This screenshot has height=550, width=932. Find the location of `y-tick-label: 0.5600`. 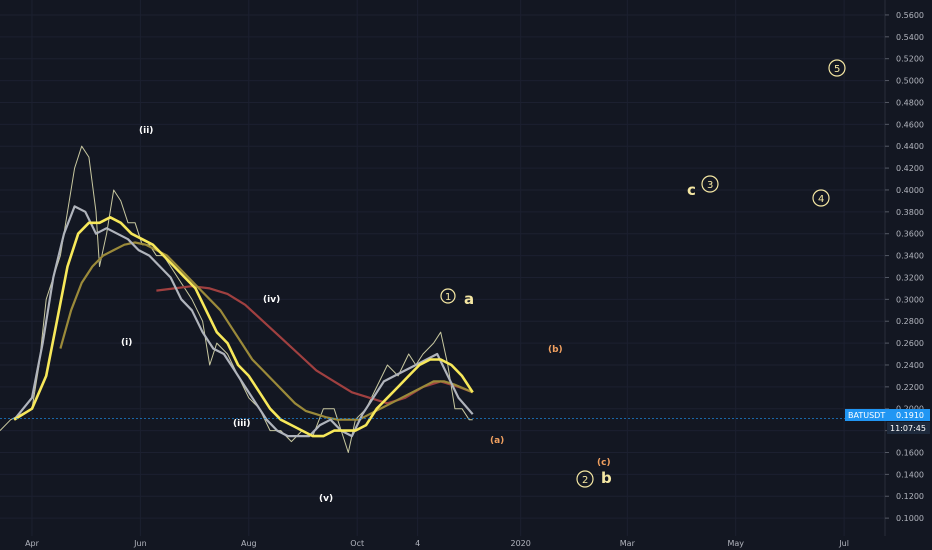

y-tick-label: 0.5600 is located at coordinates (910, 15).